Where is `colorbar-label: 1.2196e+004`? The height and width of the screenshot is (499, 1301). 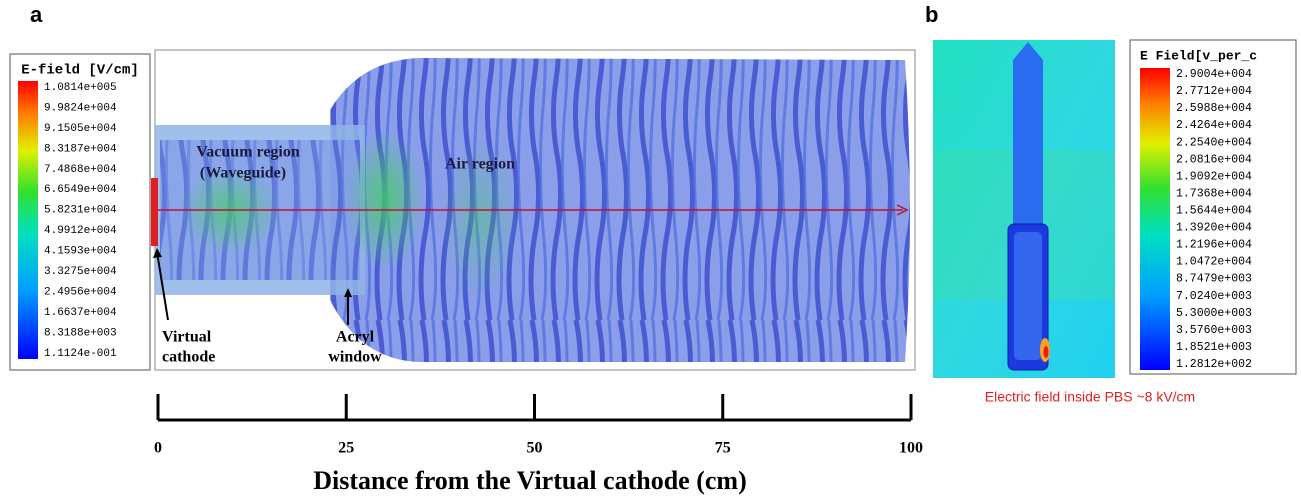
colorbar-label: 1.2196e+004 is located at coordinates (1214, 245).